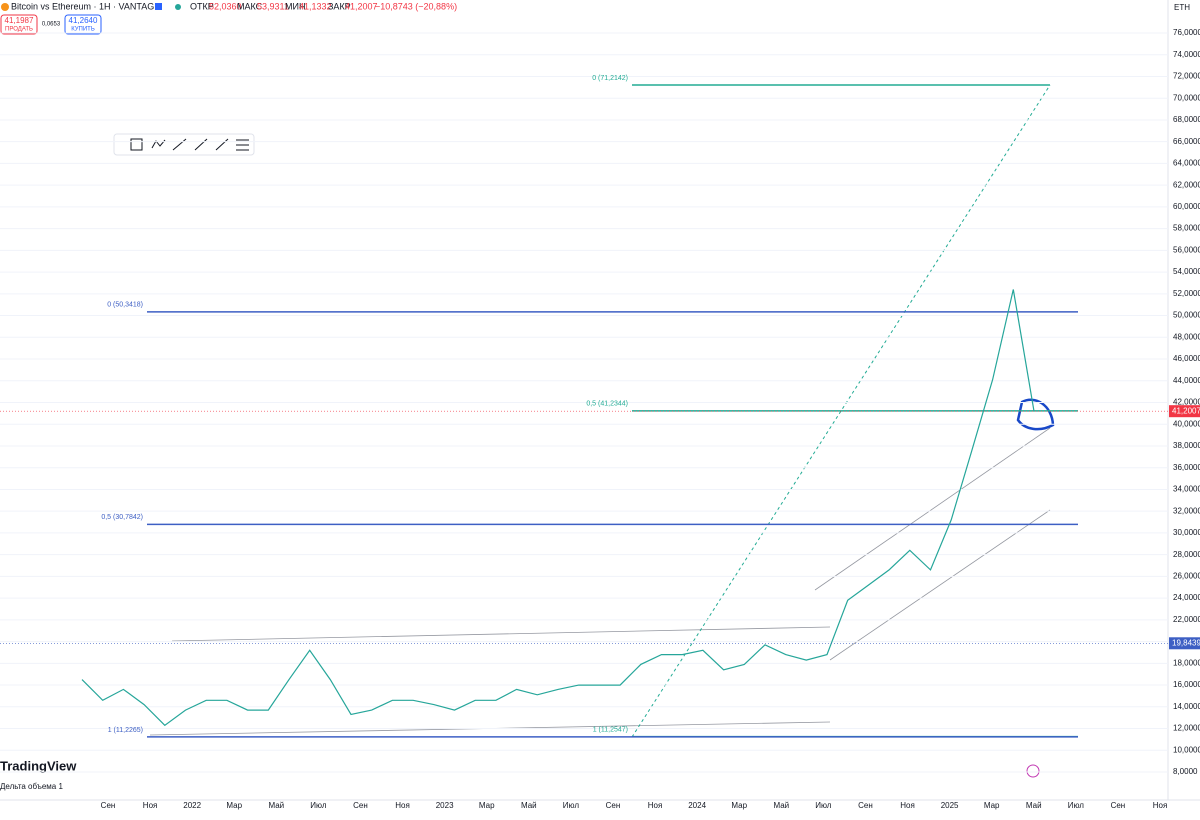  What do you see at coordinates (51, 25) in the screenshot?
I see `spread: 0,0653` at bounding box center [51, 25].